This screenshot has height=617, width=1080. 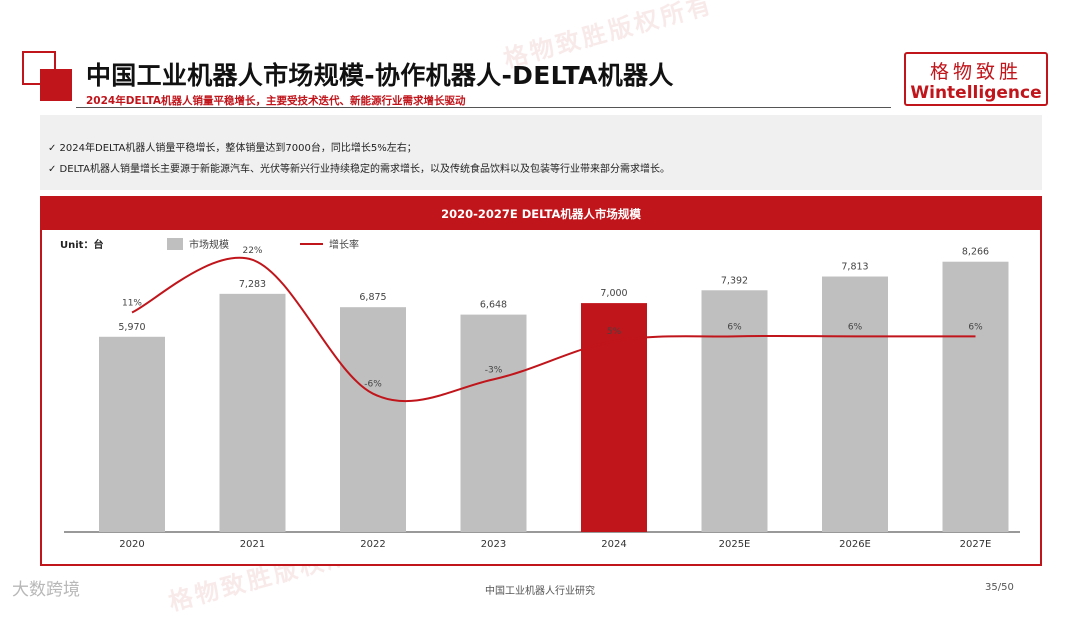 I want to click on chart-title: 2020-2027E DELTA机器人市场规模, so click(x=541, y=214).